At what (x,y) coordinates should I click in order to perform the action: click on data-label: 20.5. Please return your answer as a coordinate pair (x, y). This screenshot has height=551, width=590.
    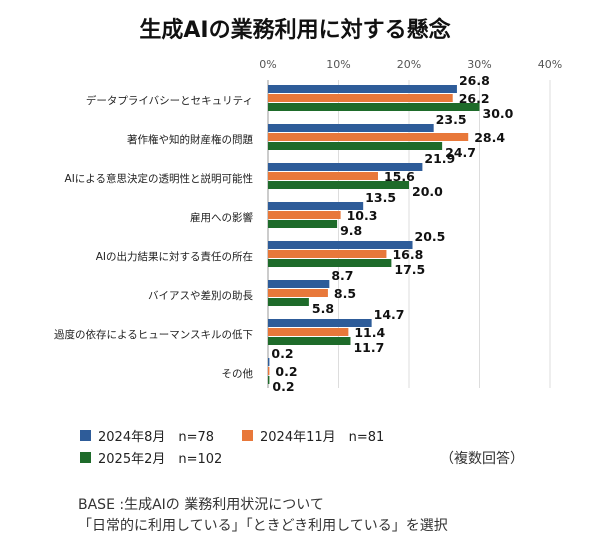
    Looking at the image, I should click on (430, 236).